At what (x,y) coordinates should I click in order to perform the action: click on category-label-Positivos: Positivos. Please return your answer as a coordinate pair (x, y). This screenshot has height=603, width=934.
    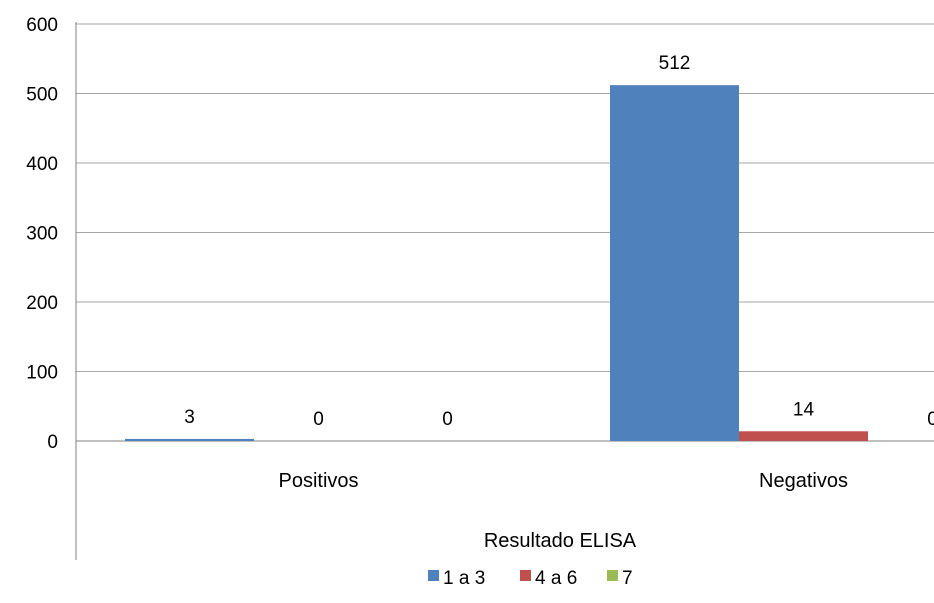
    Looking at the image, I should click on (318, 481).